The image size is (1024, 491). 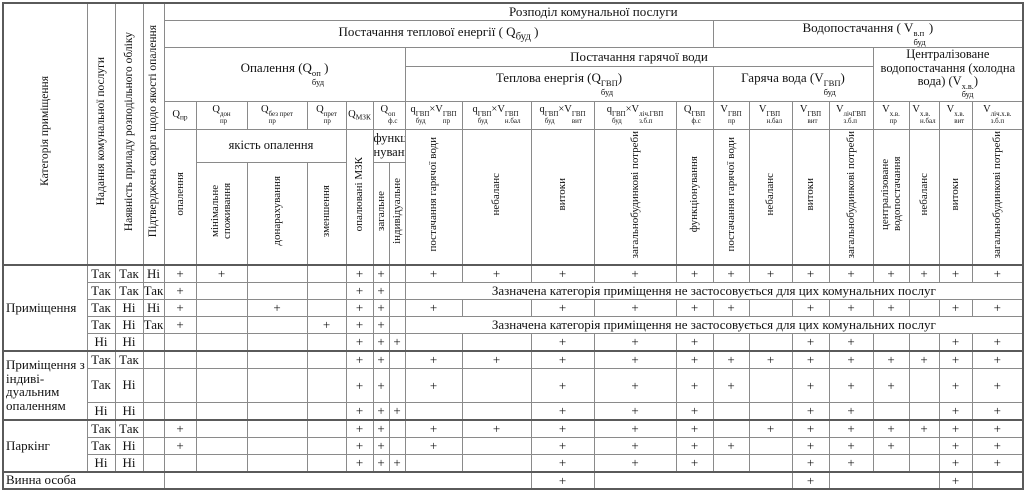 I want to click on column-additional-charge: донарахування, so click(x=277, y=213).